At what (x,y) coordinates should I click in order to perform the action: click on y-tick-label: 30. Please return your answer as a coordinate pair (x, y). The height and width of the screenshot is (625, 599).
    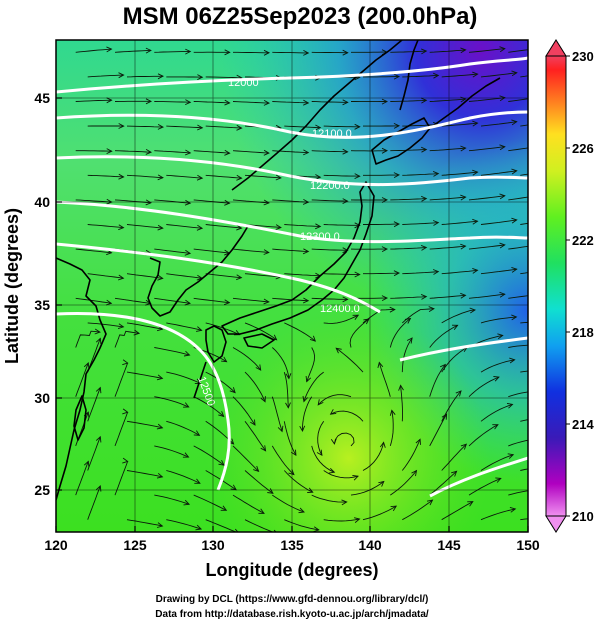
    Looking at the image, I should click on (42, 398).